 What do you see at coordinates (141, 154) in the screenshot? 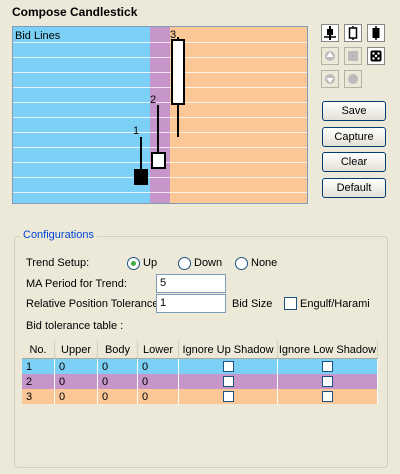
I see `candle-1-wick` at bounding box center [141, 154].